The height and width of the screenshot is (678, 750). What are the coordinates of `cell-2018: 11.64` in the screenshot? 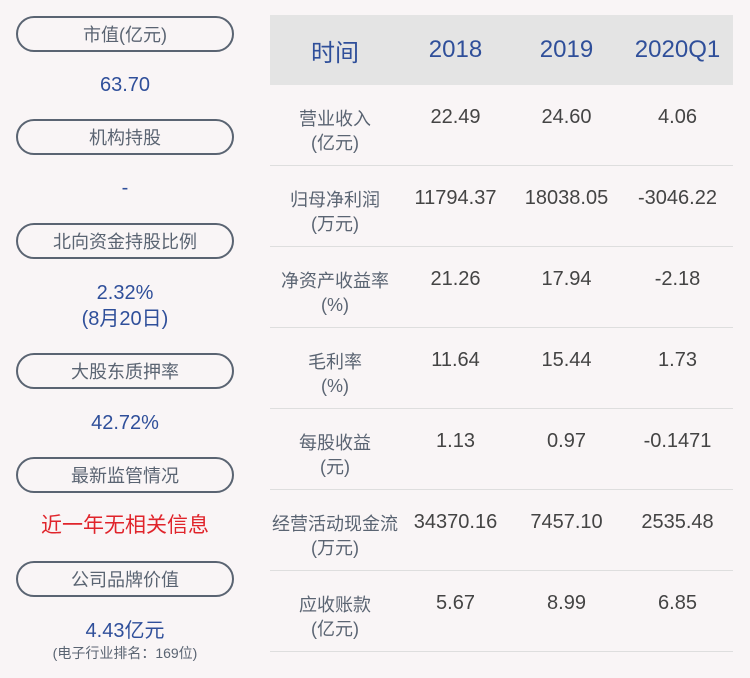 It's located at (455, 360).